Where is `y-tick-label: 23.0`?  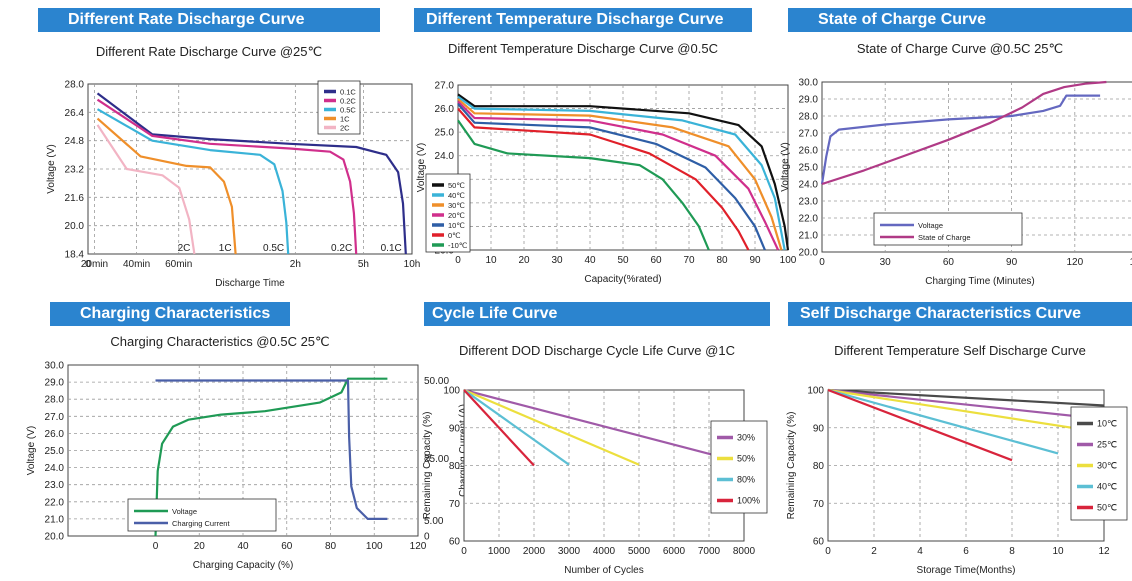 y-tick-label: 23.0 is located at coordinates (809, 202).